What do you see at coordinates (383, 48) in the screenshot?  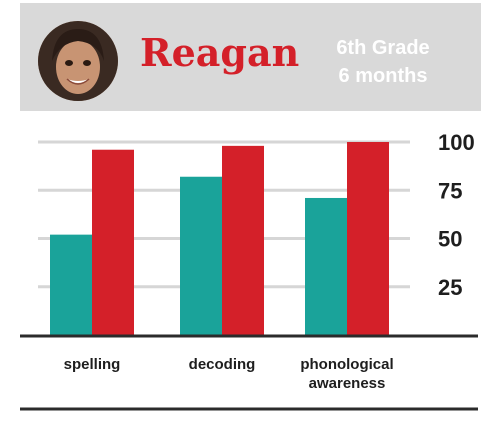 I see `grade-level: 6th Grade` at bounding box center [383, 48].